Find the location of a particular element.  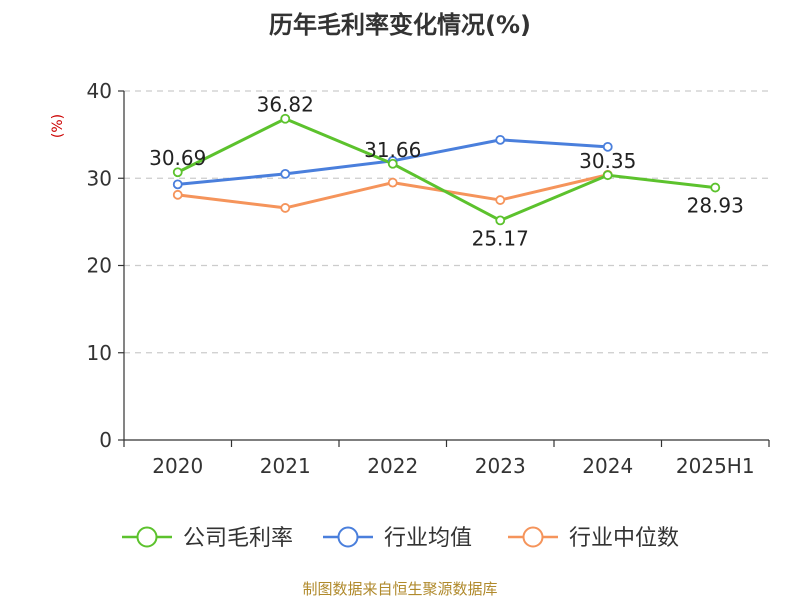

data-label-1: 36.82 is located at coordinates (285, 105).